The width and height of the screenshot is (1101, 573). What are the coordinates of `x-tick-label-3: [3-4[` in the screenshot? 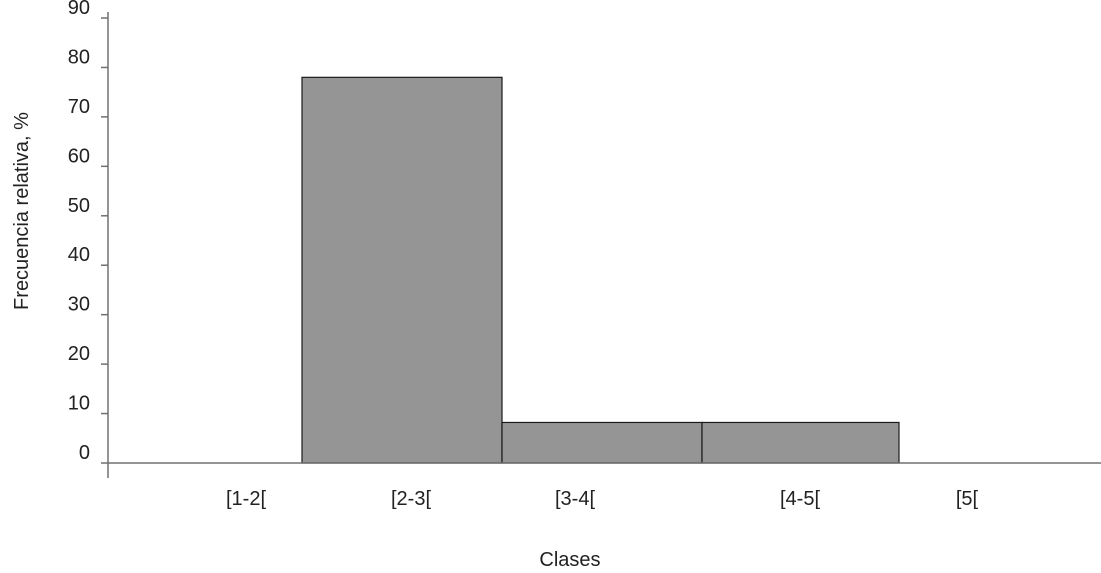 It's located at (575, 499).